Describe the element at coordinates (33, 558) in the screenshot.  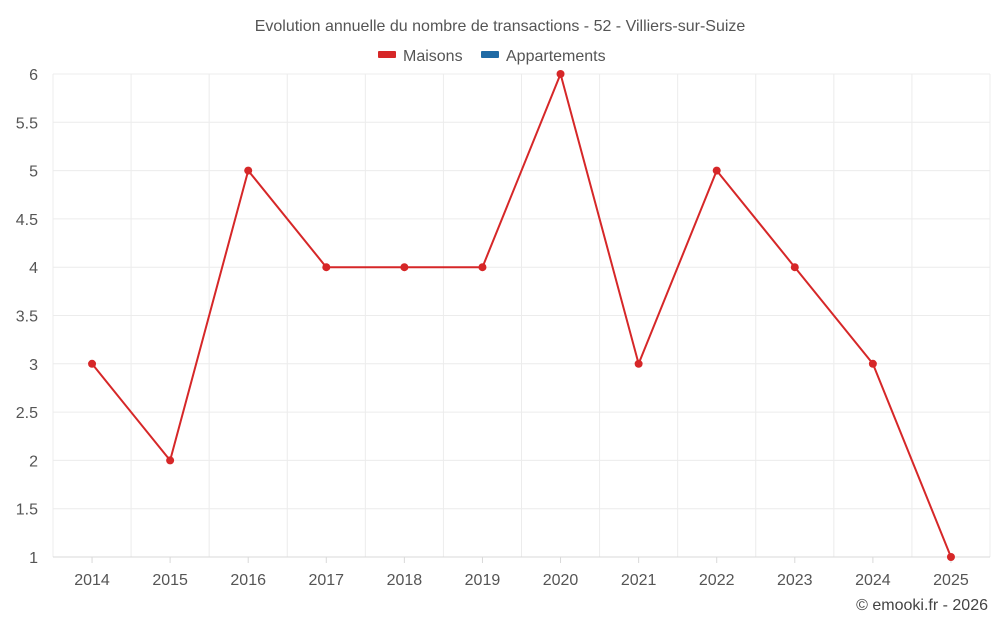
I see `y-tick-label: 1` at that location.